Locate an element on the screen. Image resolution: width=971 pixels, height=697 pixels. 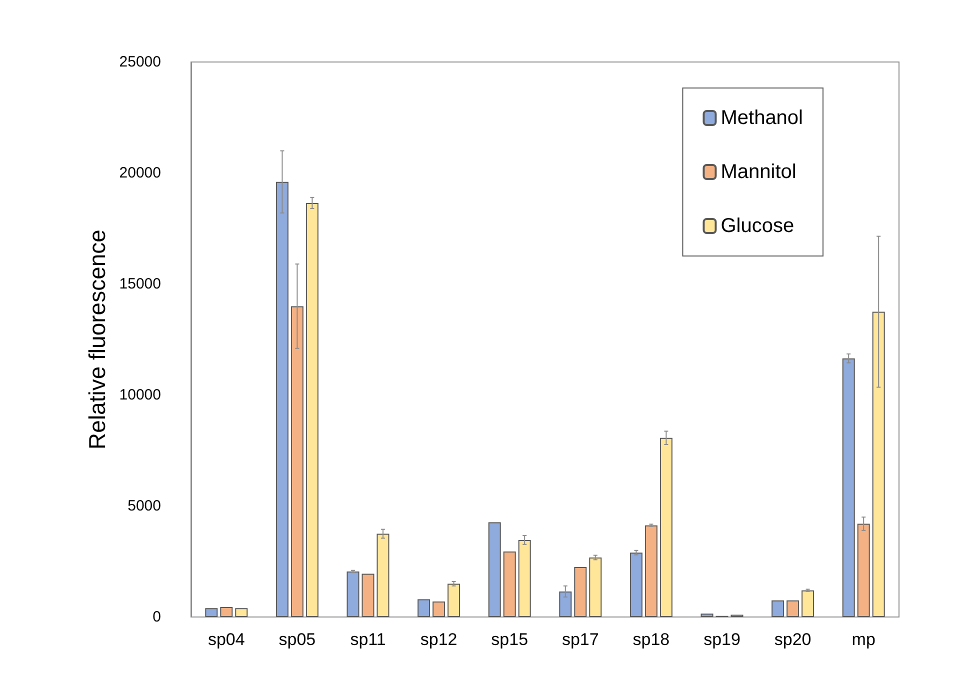
x-tick-label: sp11 is located at coordinates (368, 639).